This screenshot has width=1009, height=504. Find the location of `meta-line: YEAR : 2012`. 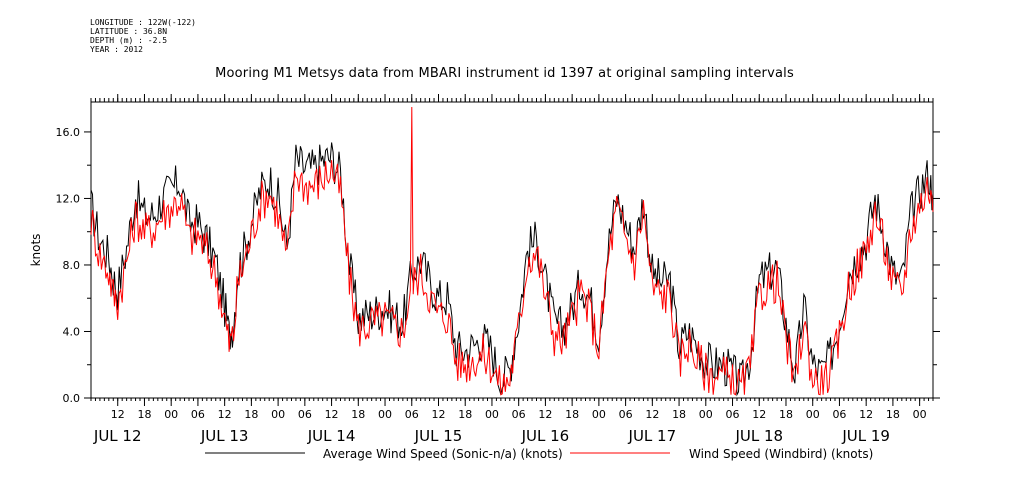

meta-line: YEAR : 2012 is located at coordinates (116, 49).